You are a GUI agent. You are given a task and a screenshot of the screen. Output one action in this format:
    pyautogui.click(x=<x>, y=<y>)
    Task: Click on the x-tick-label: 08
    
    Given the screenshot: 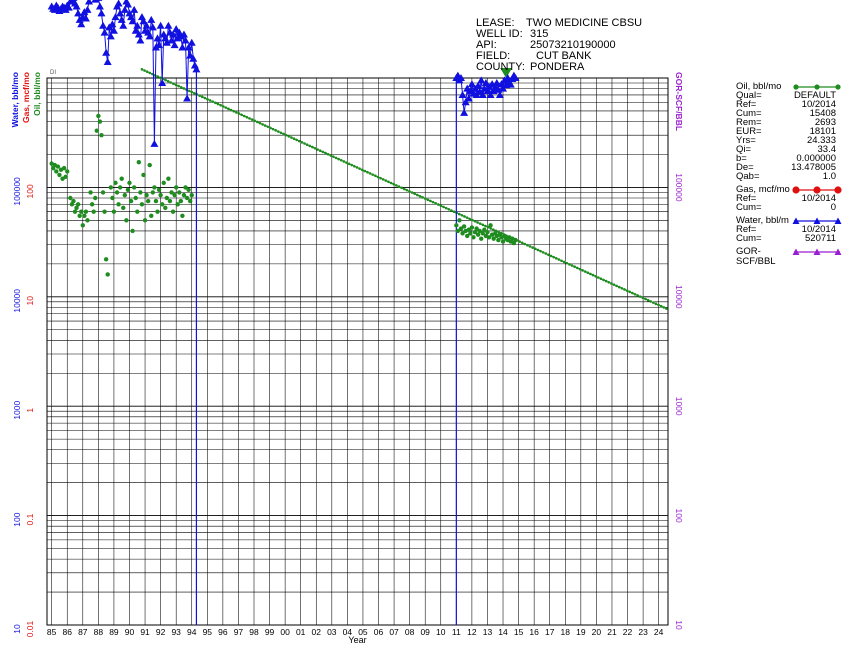 What is the action you would take?
    pyautogui.click(x=410, y=632)
    